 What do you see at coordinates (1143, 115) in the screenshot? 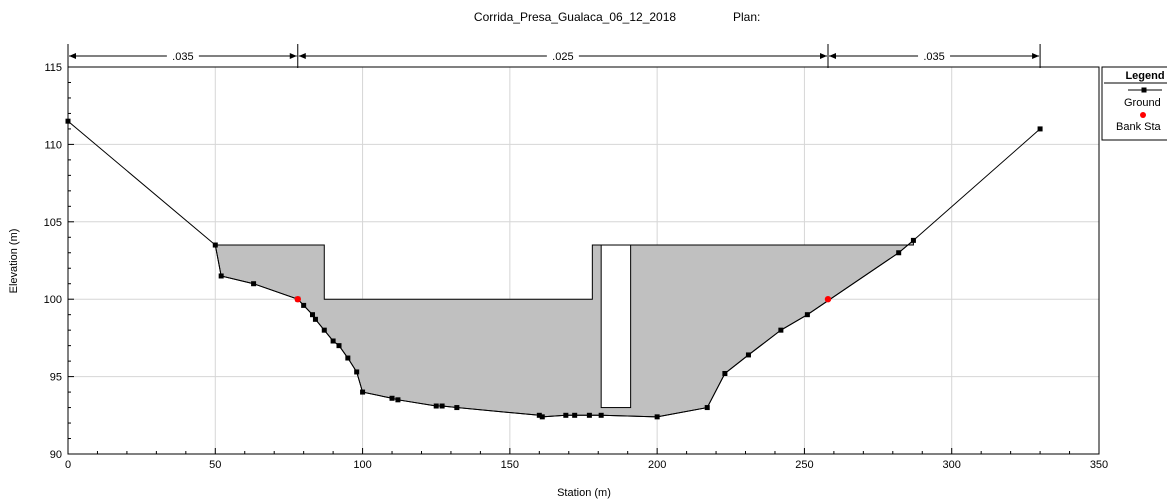
I see `legend-bank-marker` at bounding box center [1143, 115].